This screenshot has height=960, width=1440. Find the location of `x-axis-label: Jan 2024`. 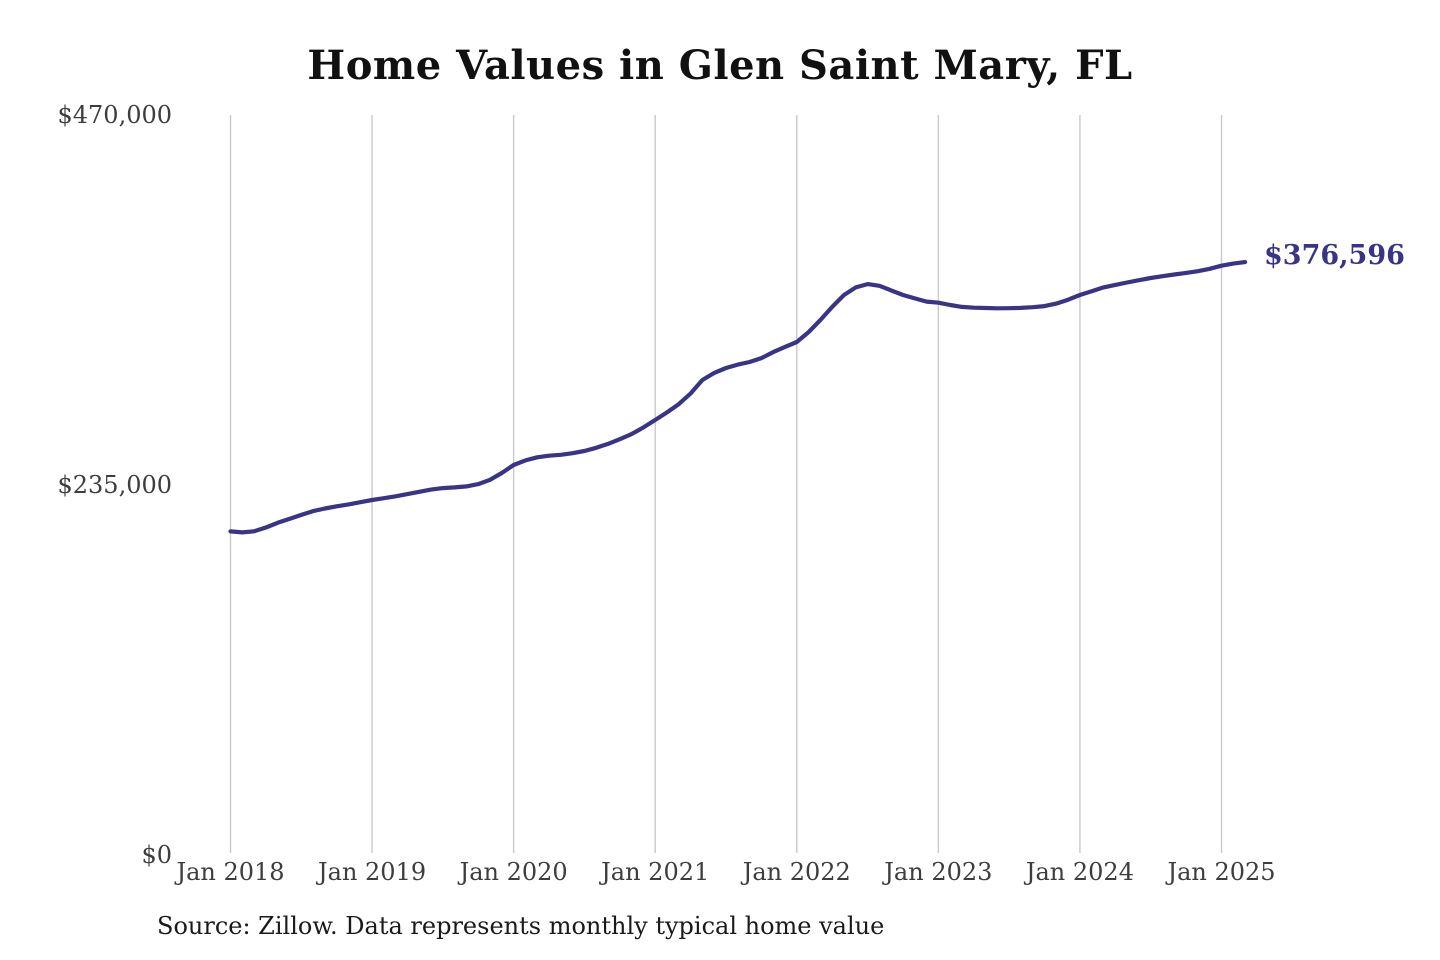

x-axis-label: Jan 2024 is located at coordinates (1079, 872).